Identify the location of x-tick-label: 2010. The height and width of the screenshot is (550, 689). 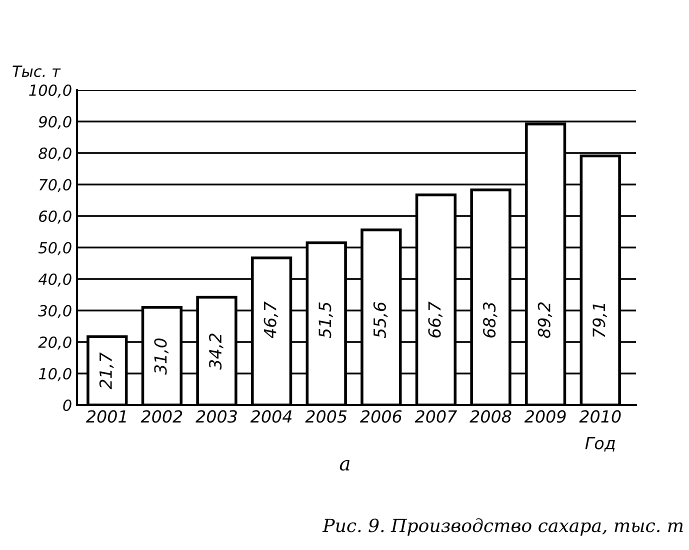
(600, 416).